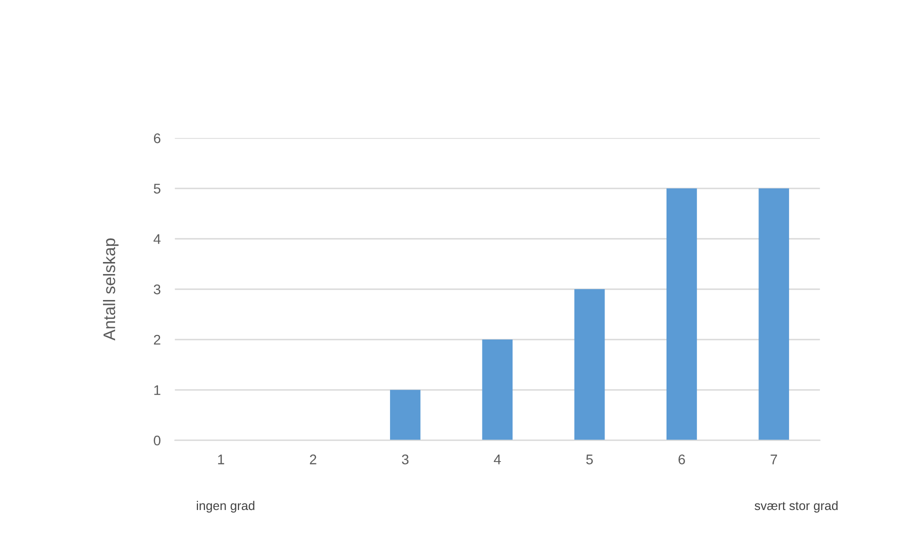  I want to click on y-tick-label: 3, so click(157, 289).